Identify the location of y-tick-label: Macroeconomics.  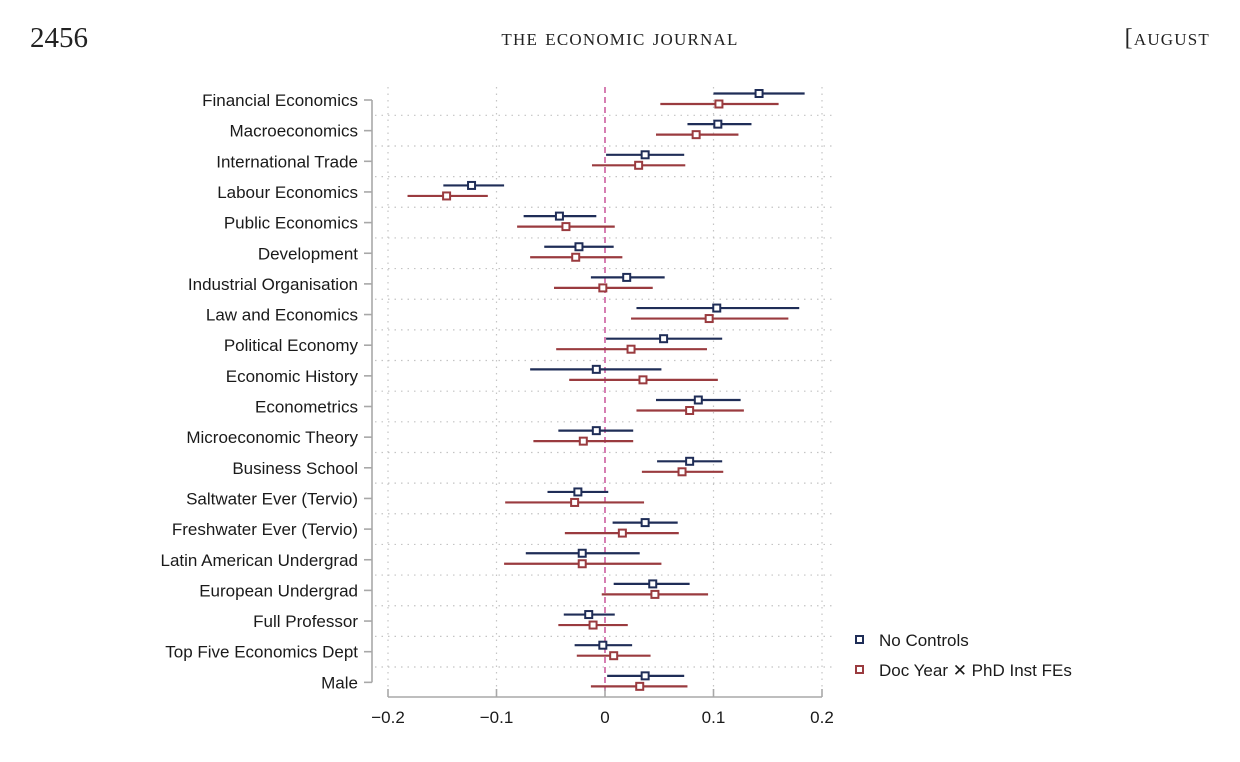
(294, 131).